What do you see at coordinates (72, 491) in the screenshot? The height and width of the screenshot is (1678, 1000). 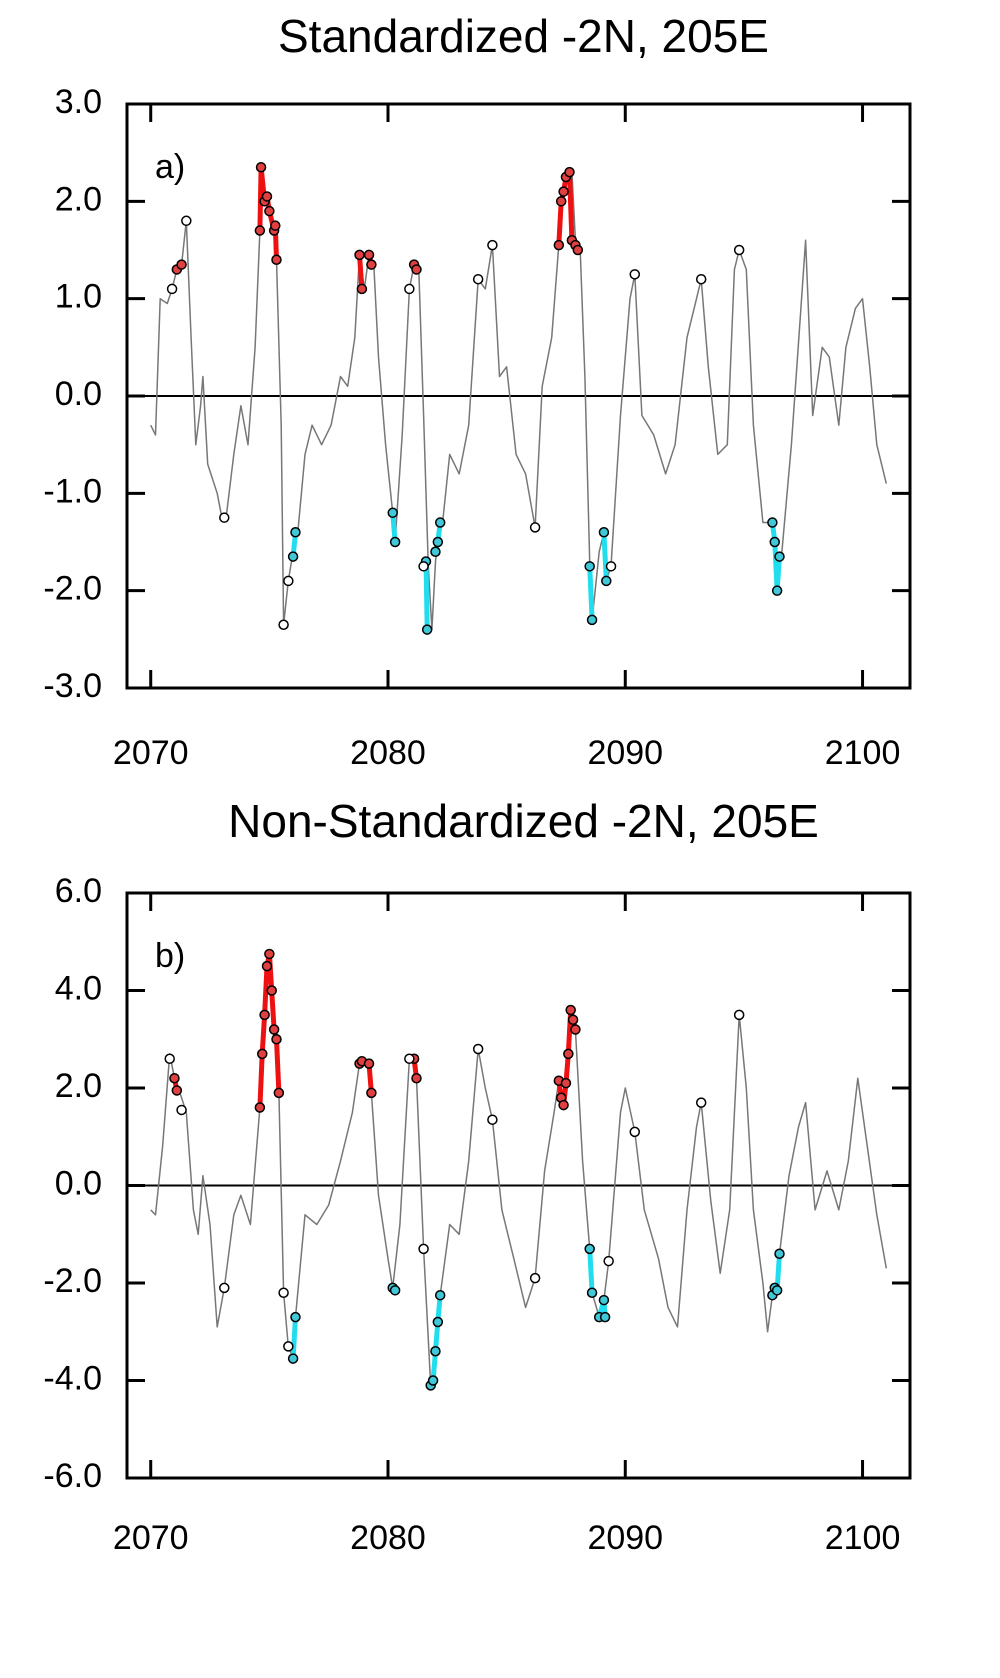 I see `y-tick-label: -1.0` at bounding box center [72, 491].